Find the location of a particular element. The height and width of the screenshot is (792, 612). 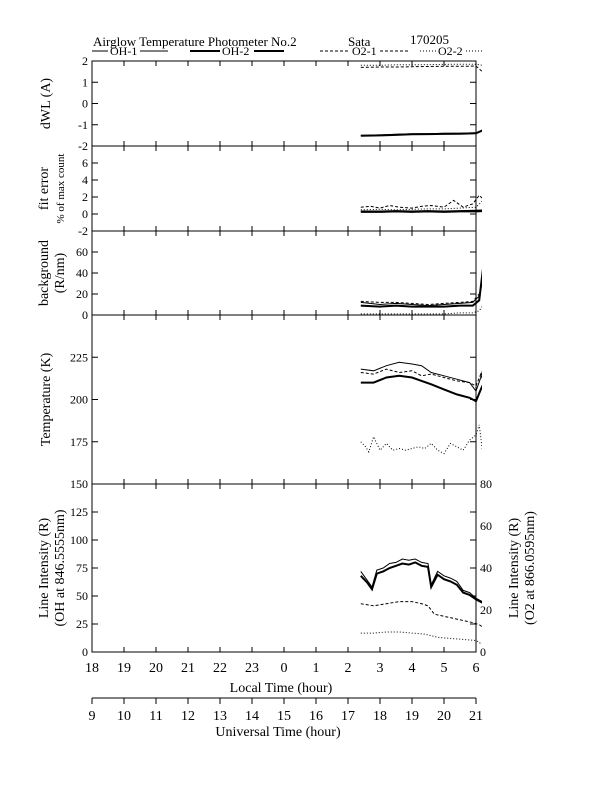

y-tick-label: 225 is located at coordinates (79, 357).